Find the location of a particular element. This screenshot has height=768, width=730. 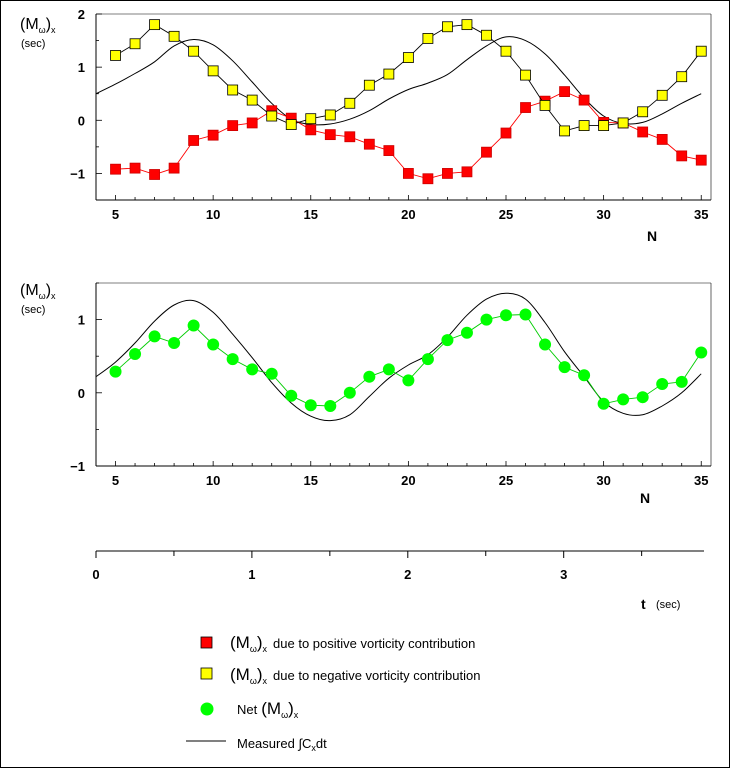

top-ylabel-unit: (sec) is located at coordinates (33, 44).